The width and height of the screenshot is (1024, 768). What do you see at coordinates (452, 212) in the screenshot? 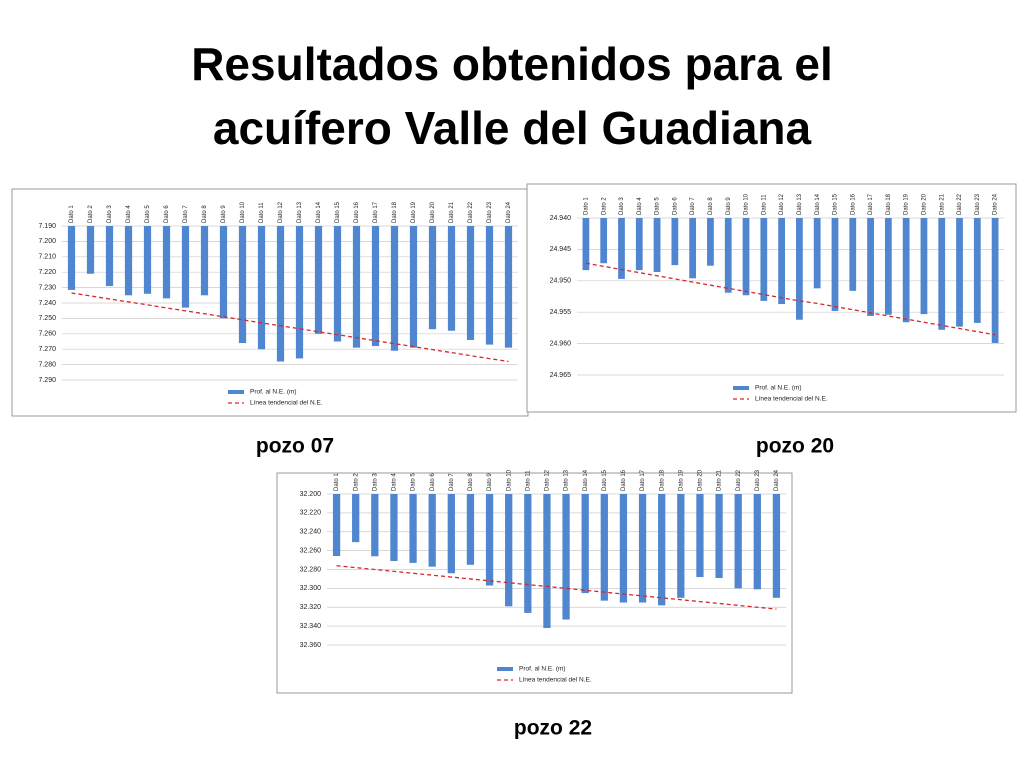
I see `x-tick-label: Dato 21` at bounding box center [452, 212].